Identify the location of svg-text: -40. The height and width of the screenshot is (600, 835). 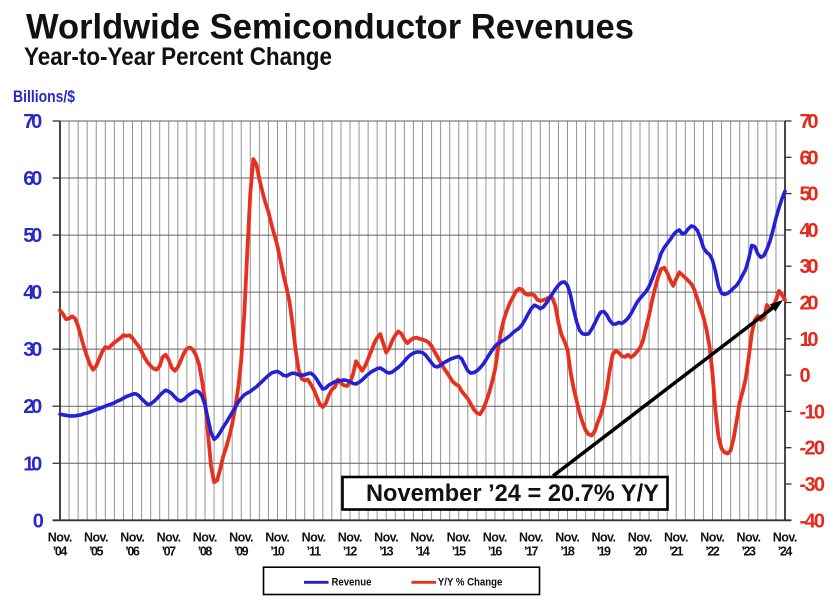
(813, 521).